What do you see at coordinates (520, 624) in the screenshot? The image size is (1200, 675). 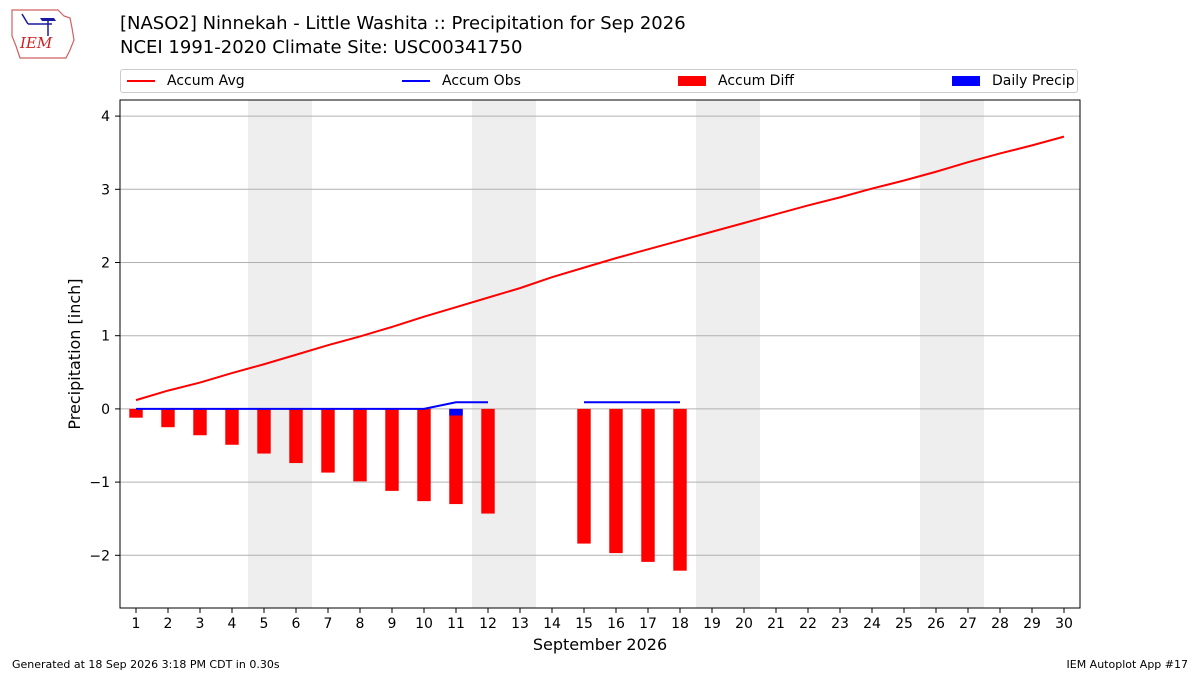 I see `x-tick-label: 13` at bounding box center [520, 624].